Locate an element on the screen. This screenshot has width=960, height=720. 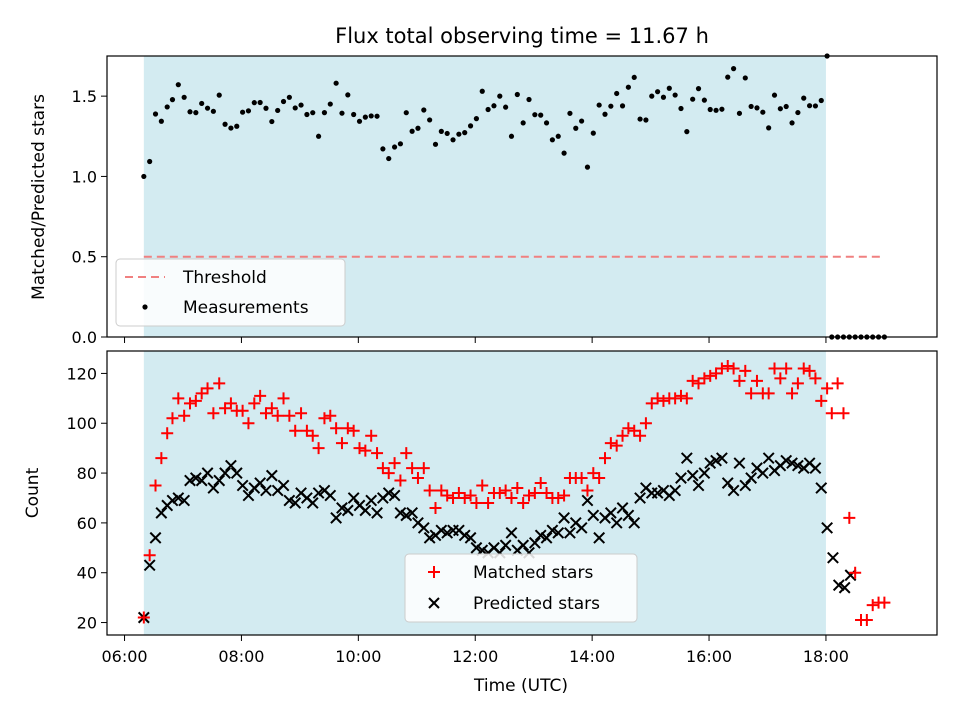
x-tick-label: 14:00 is located at coordinates (592, 656).